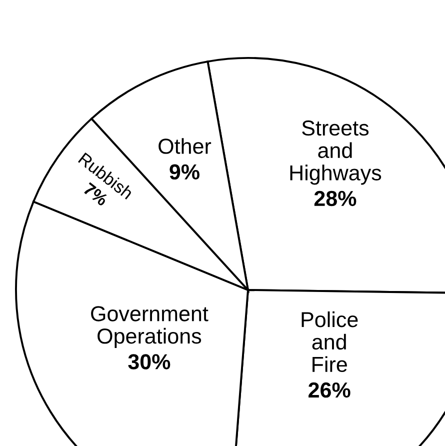  Describe the element at coordinates (329, 390) in the screenshot. I see `data-label: 26%` at that location.